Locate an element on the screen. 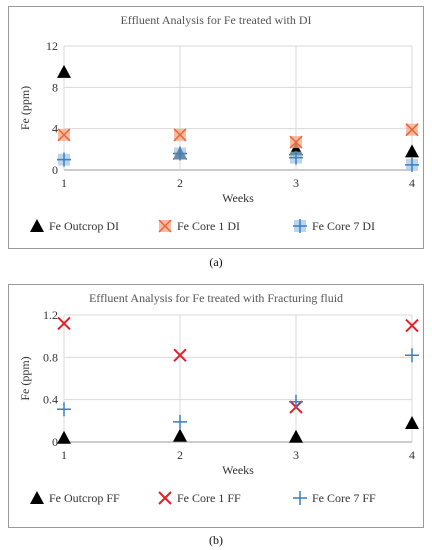 The height and width of the screenshot is (550, 432). chart-a-legend-marker-1-cross is located at coordinates (165, 226).